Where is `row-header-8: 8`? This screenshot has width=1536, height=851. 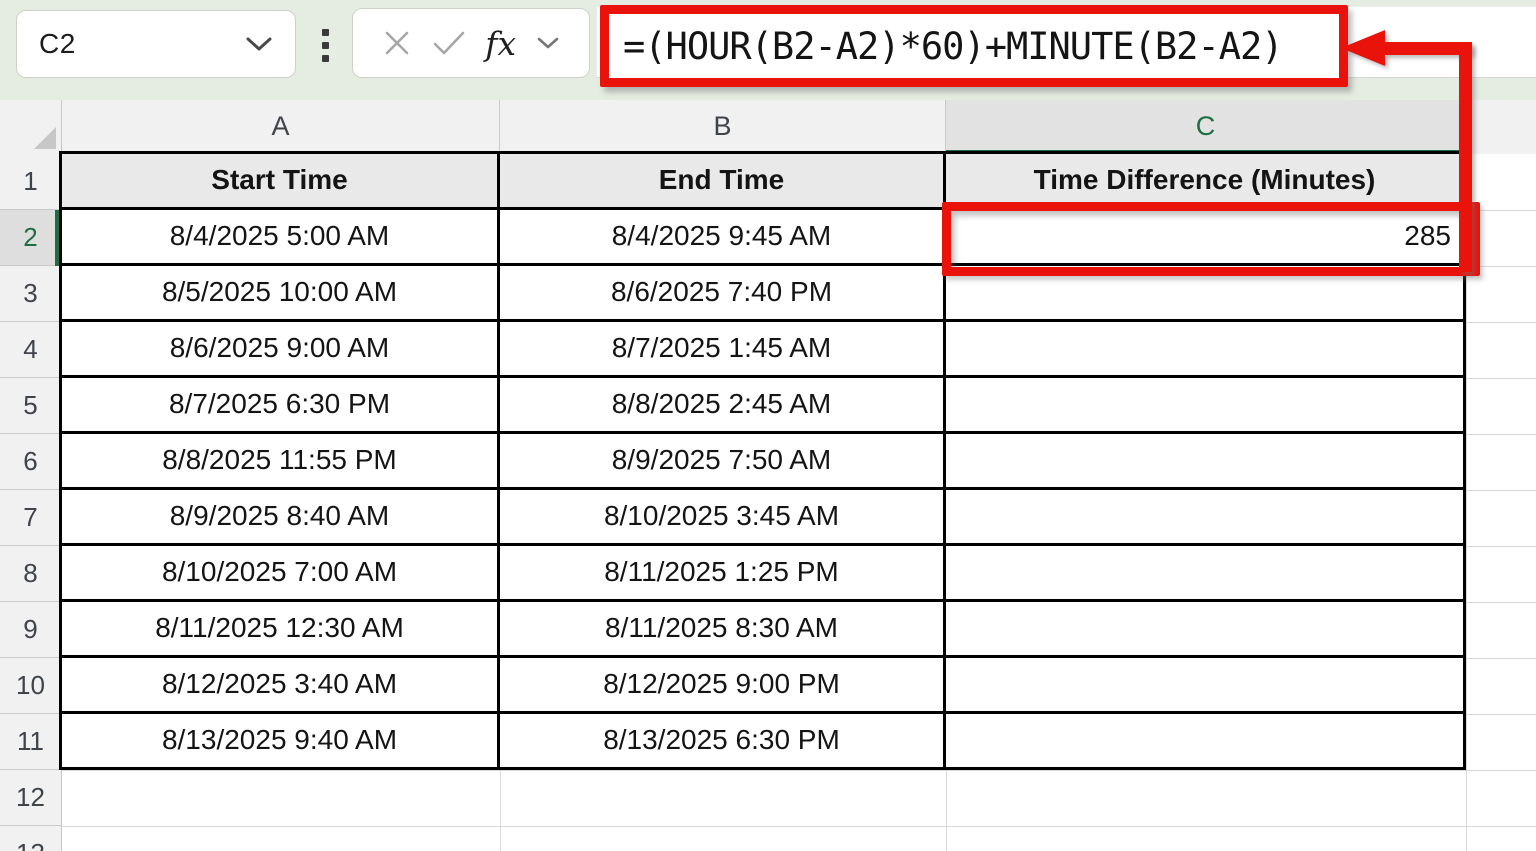
row-header-8: 8 is located at coordinates (31, 574).